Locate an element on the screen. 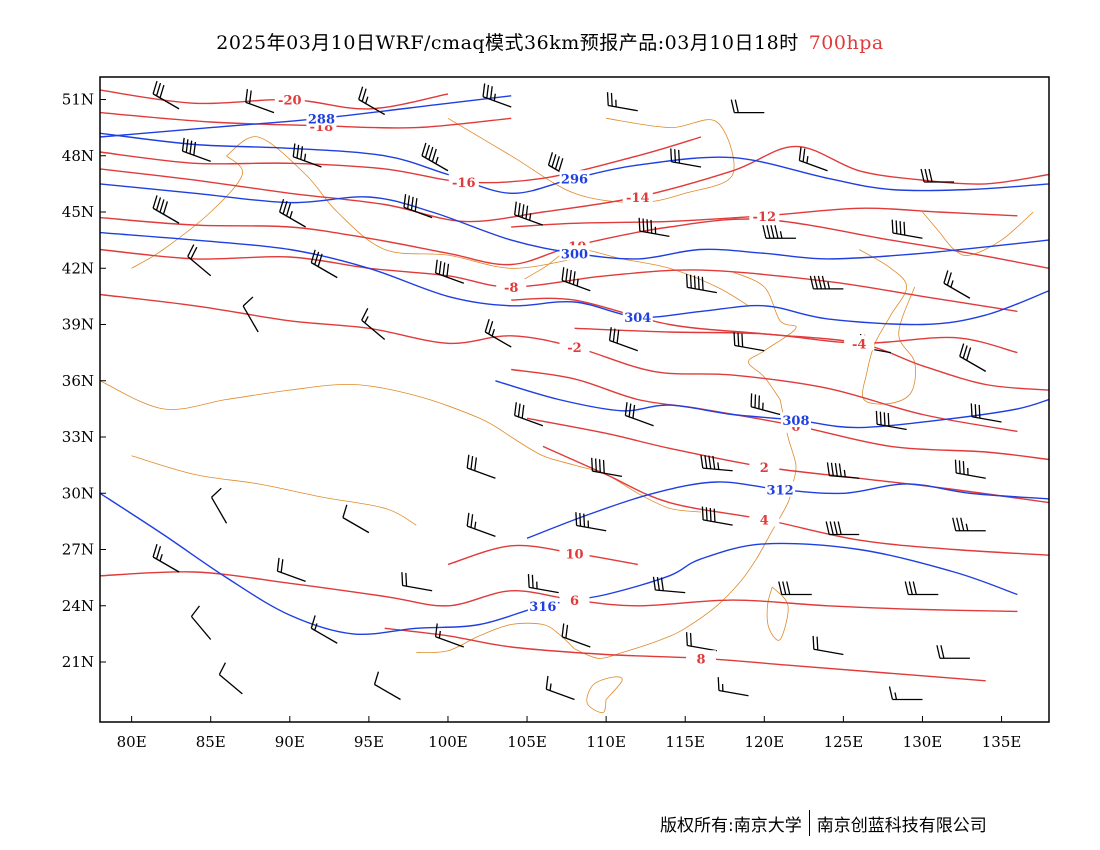 This screenshot has width=1100, height=850. temp-label-6: -8 is located at coordinates (511, 288).